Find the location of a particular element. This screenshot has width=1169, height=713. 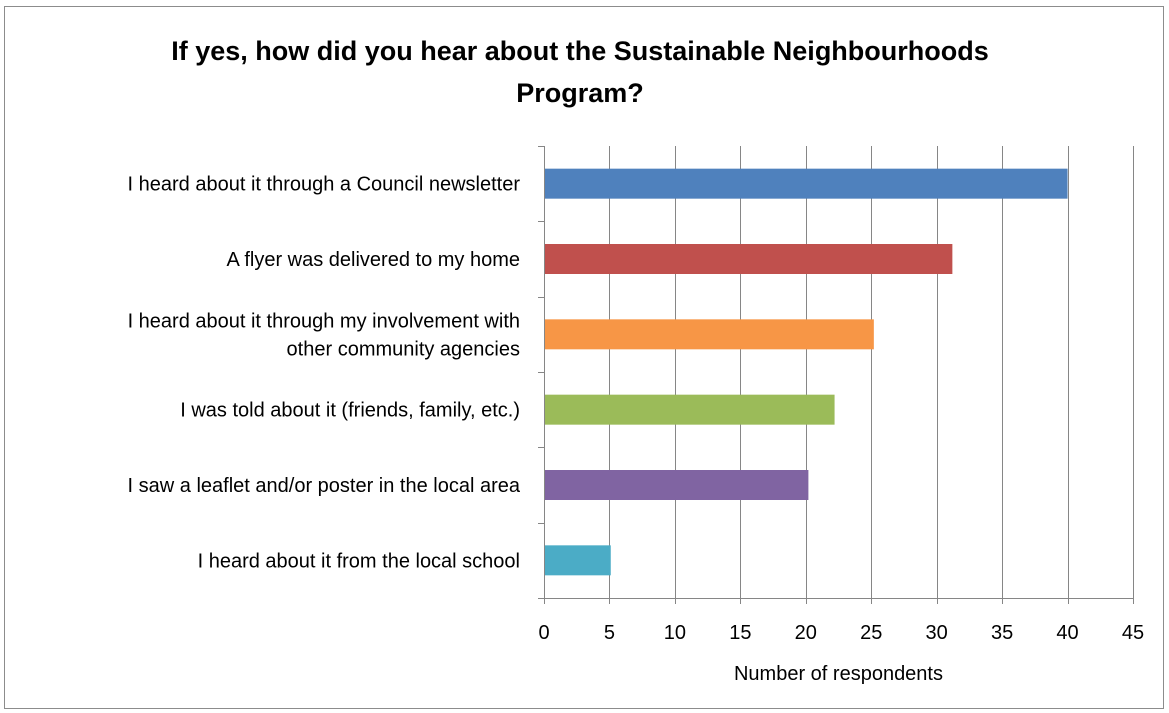

x-axis-title: Number of respondents is located at coordinates (838, 674).